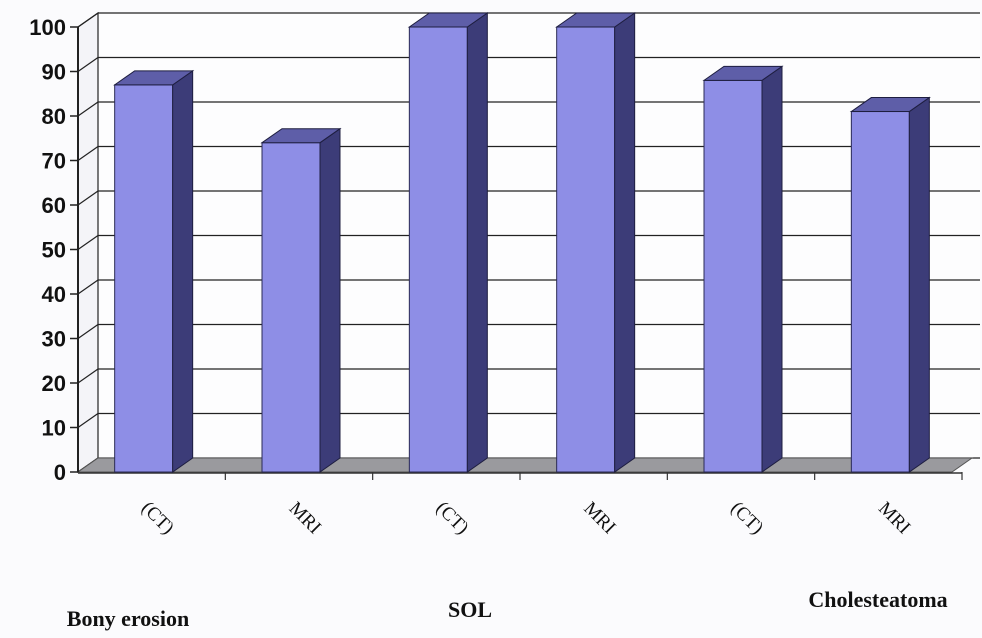 This screenshot has width=982, height=638. Describe the element at coordinates (550, 505) in the screenshot. I see `x-axis-category-labels: (CT) MRI (CT) MRI (CT) MRI` at that location.